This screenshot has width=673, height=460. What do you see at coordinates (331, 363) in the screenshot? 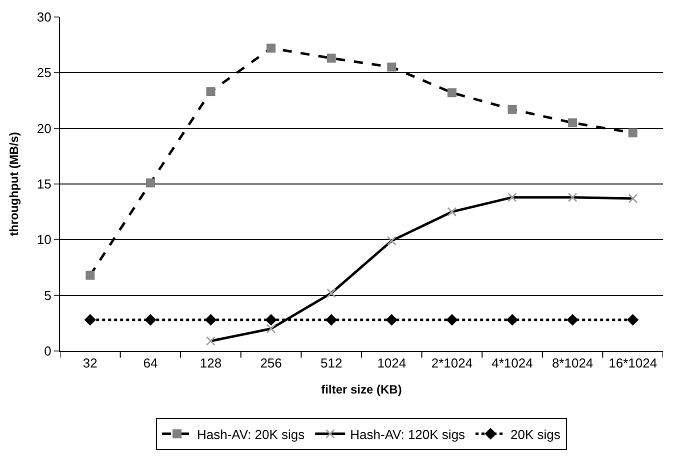
I see `x-tick-label: 512` at bounding box center [331, 363].